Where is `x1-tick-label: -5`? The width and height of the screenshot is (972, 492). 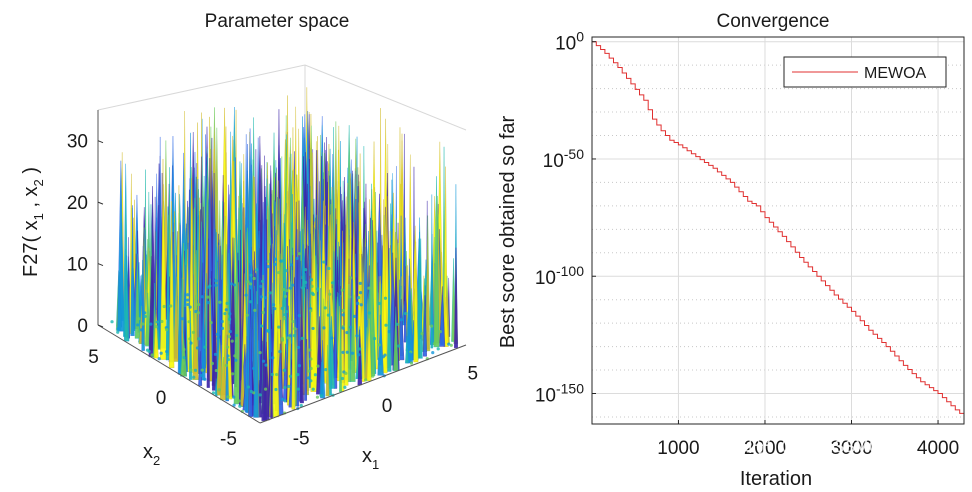 x1-tick-label: -5 is located at coordinates (301, 439).